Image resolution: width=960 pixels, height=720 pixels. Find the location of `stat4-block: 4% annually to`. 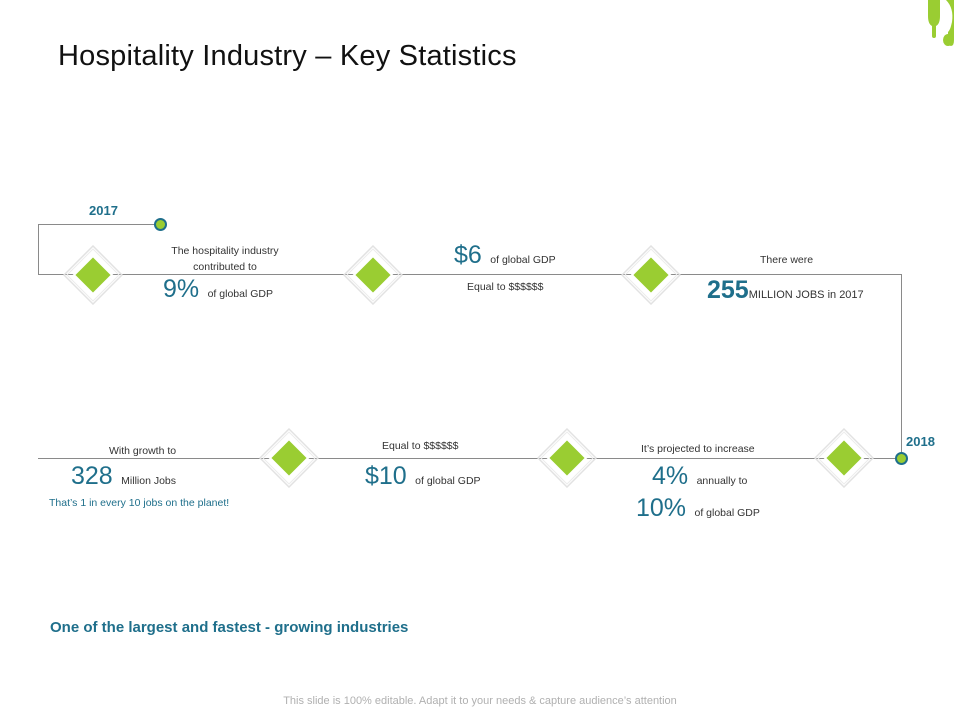

stat4-block: 4% annually to is located at coordinates (699, 476).